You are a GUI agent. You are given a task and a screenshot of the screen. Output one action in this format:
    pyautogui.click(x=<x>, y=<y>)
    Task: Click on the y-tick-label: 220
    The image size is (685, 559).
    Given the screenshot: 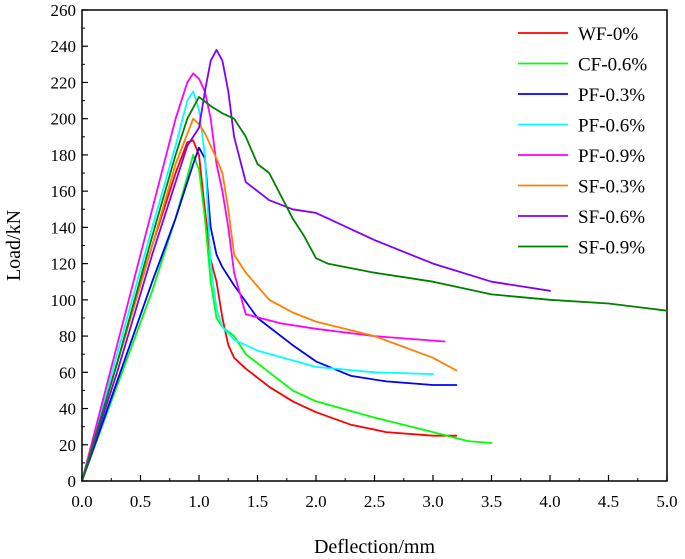 What is the action you would take?
    pyautogui.click(x=64, y=82)
    